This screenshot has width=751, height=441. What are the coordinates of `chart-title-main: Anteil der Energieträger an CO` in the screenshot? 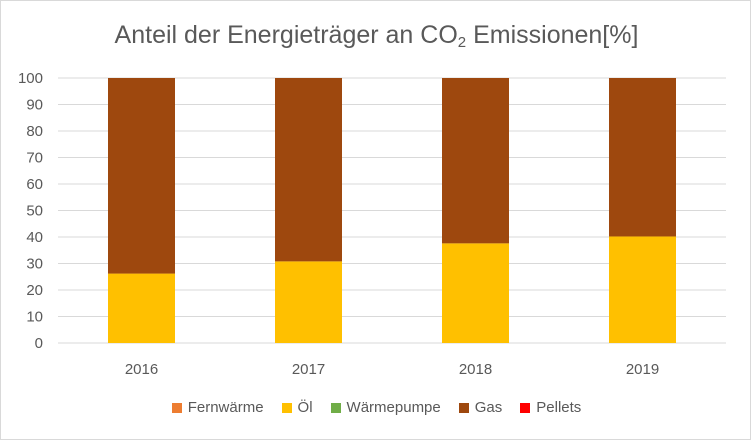 It's located at (286, 35).